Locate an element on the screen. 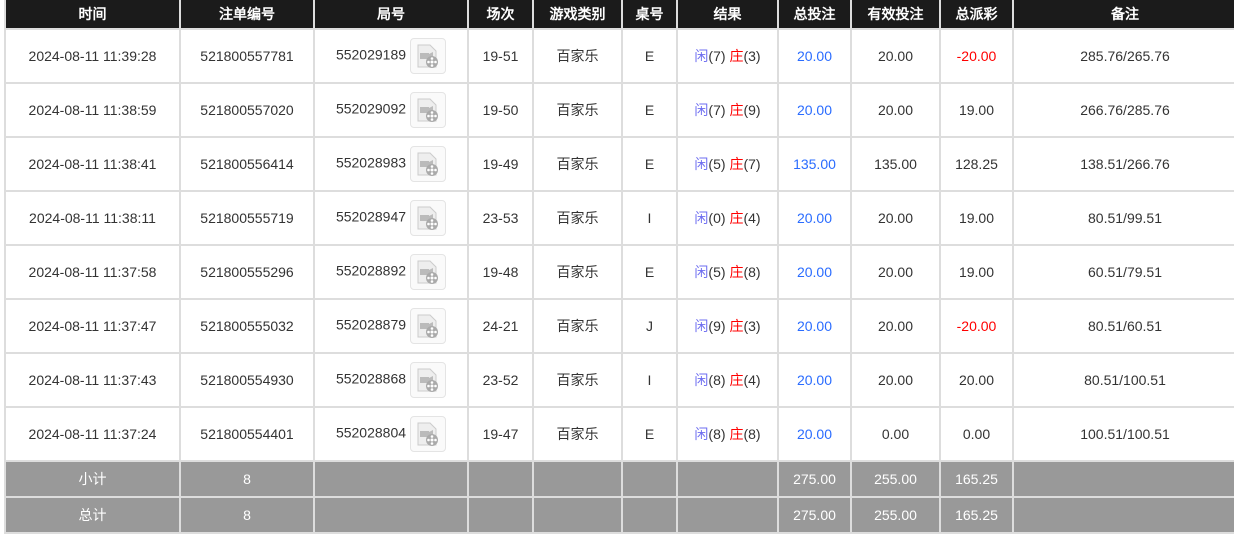  note-cell: 138.51/266.76 is located at coordinates (1123, 164).